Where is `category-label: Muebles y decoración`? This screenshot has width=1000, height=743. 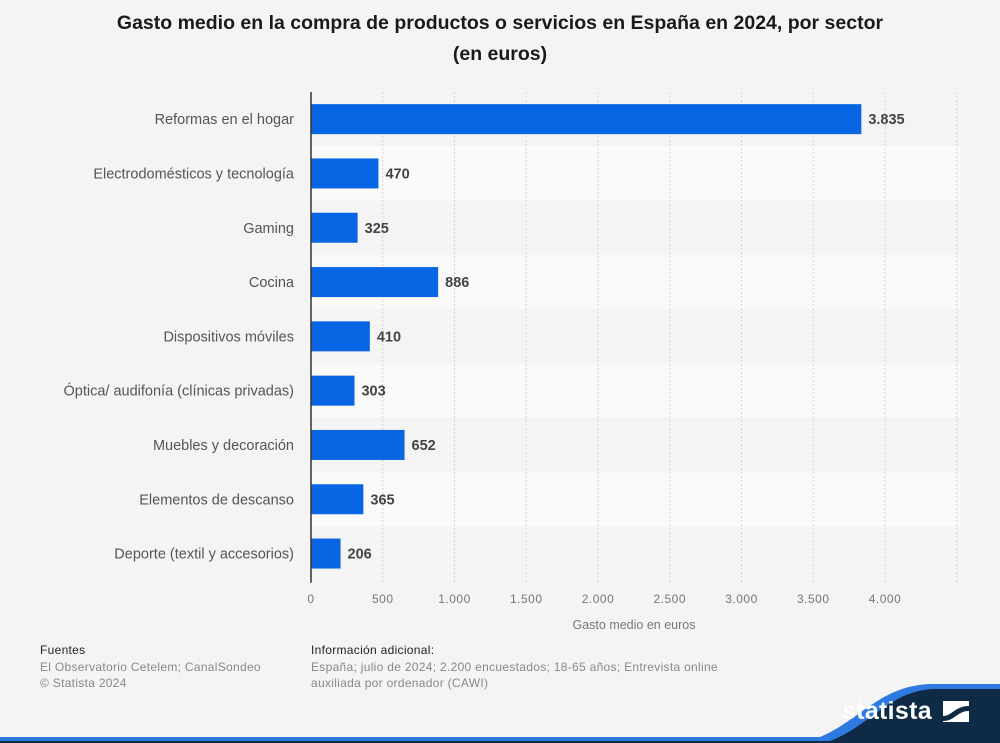
category-label: Muebles y decoración is located at coordinates (223, 446).